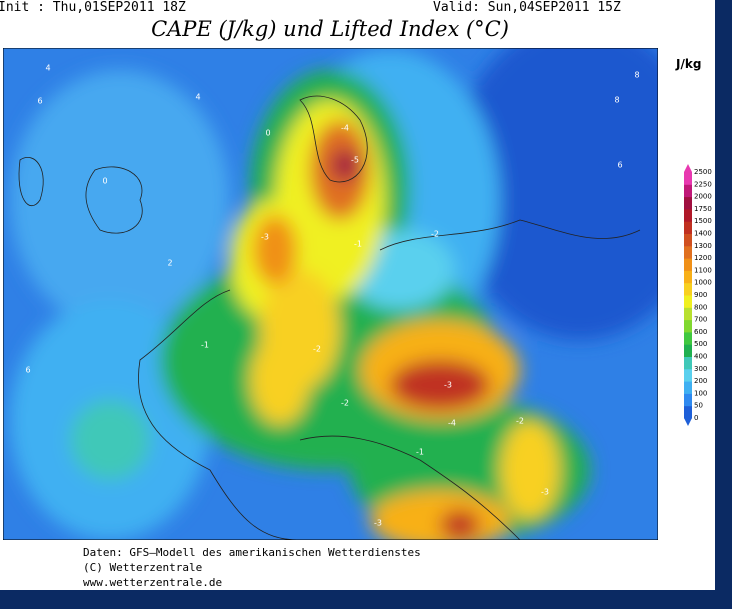 This screenshot has height=609, width=732. I want to click on colorbar-label: 1100, so click(703, 270).